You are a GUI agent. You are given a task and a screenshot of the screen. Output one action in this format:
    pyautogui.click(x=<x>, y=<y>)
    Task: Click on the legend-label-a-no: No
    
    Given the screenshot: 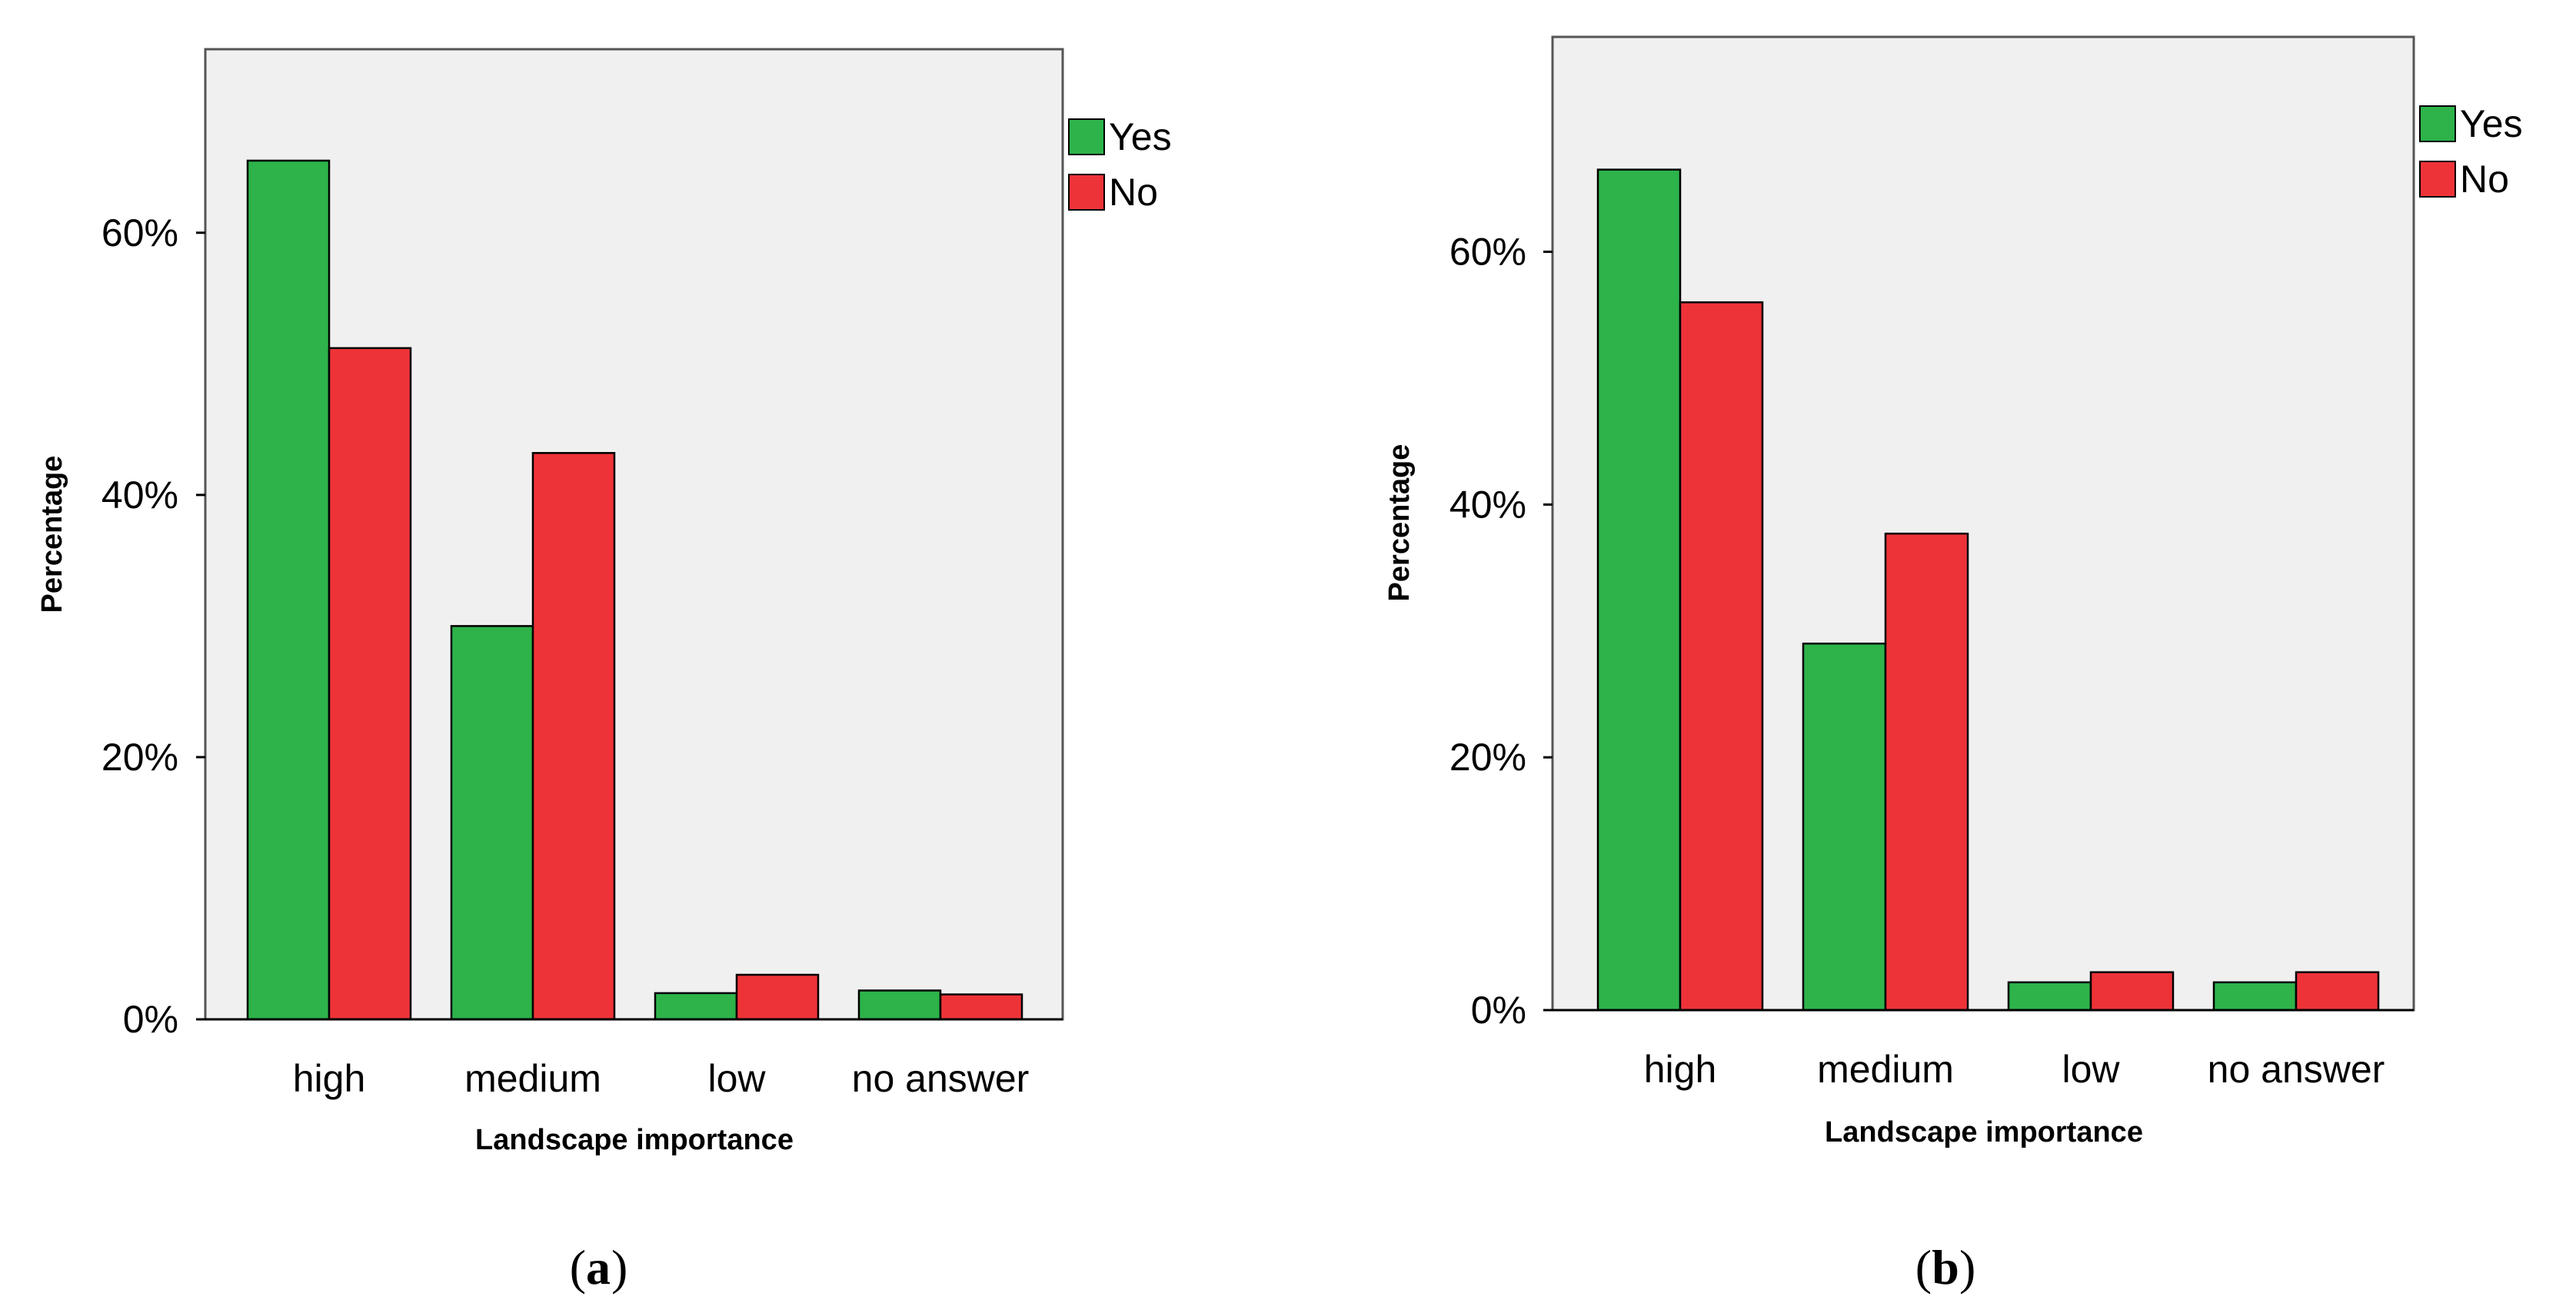 What is the action you would take?
    pyautogui.click(x=1133, y=193)
    